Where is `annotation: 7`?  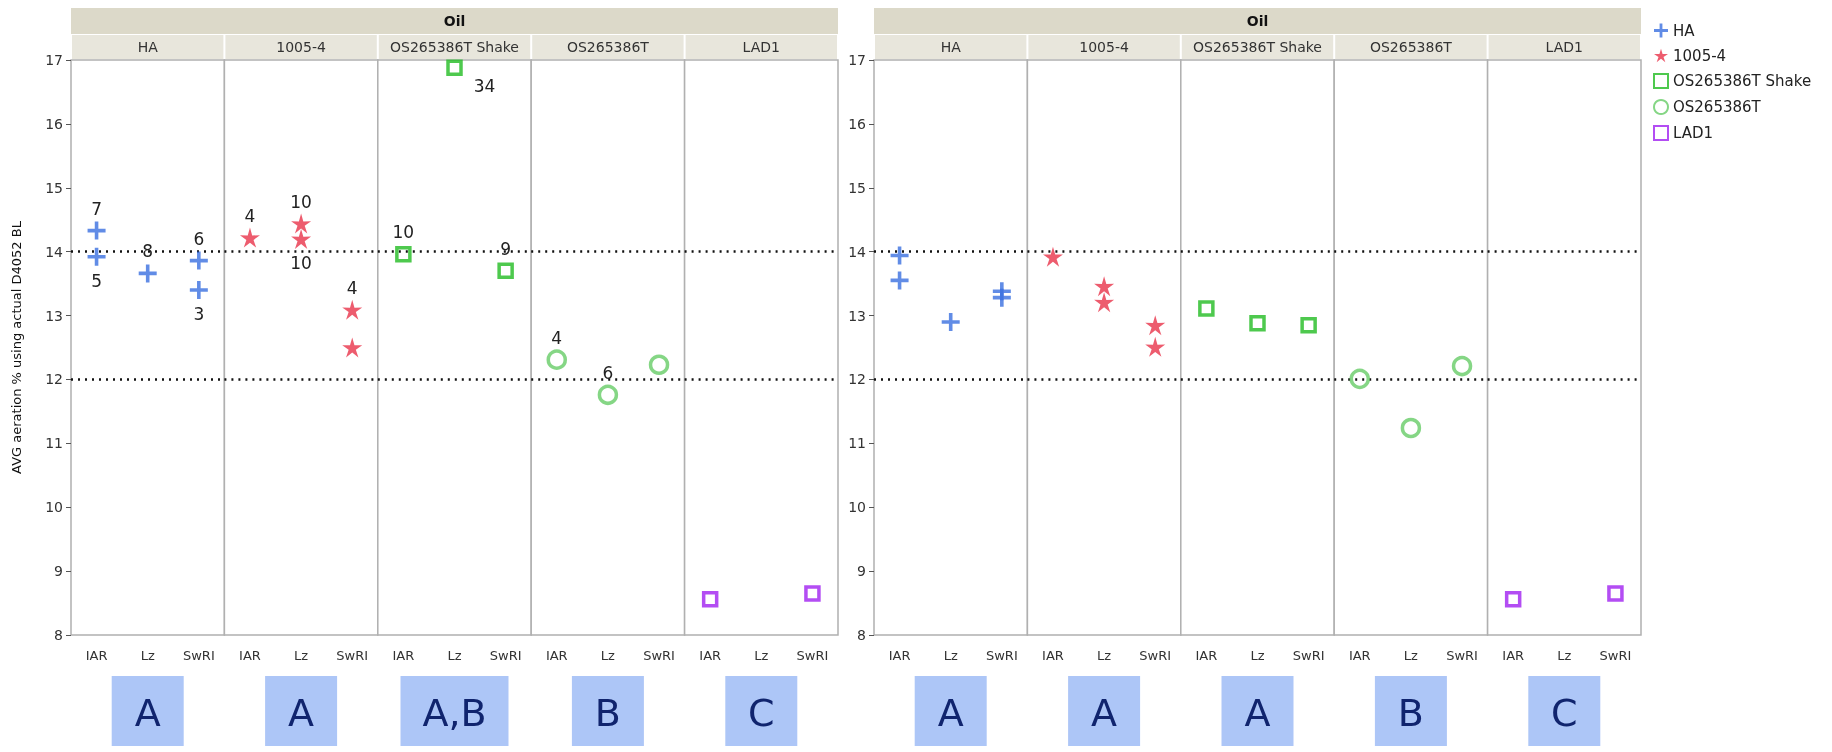
annotation: 7 is located at coordinates (96, 208).